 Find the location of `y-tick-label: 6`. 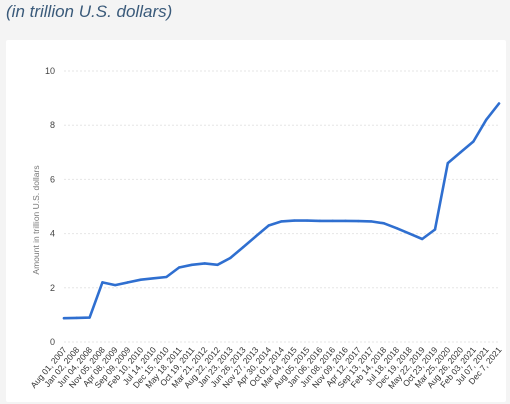

y-tick-label: 6 is located at coordinates (52, 179).